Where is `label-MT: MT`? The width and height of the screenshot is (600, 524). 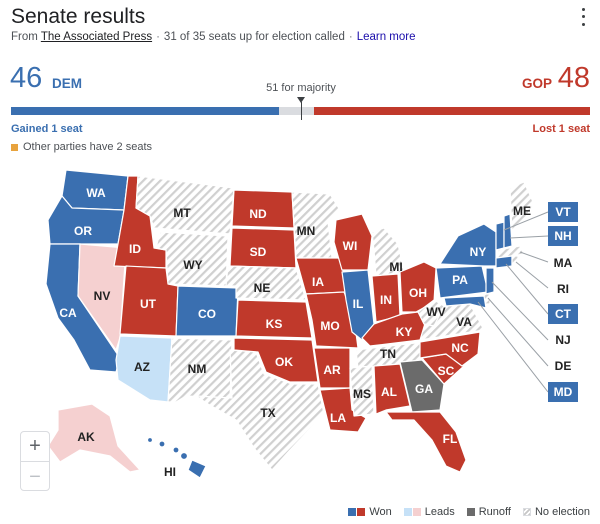
label-MT: MT is located at coordinates (182, 213).